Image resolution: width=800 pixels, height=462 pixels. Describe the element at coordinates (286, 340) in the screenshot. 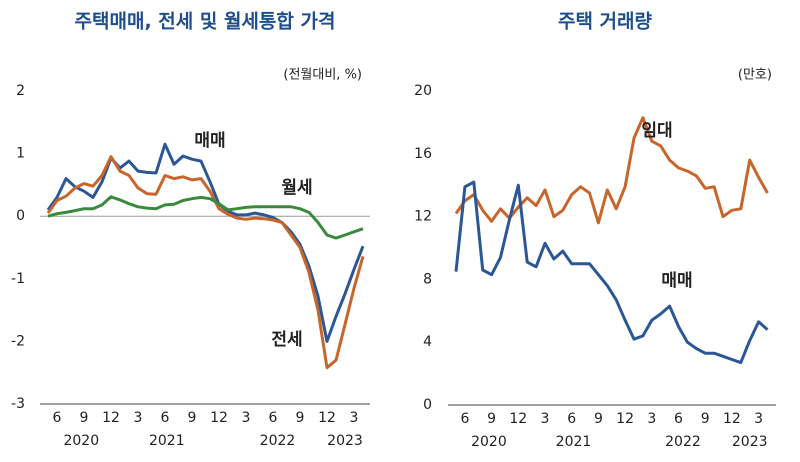

I see `series-label: 전세` at that location.